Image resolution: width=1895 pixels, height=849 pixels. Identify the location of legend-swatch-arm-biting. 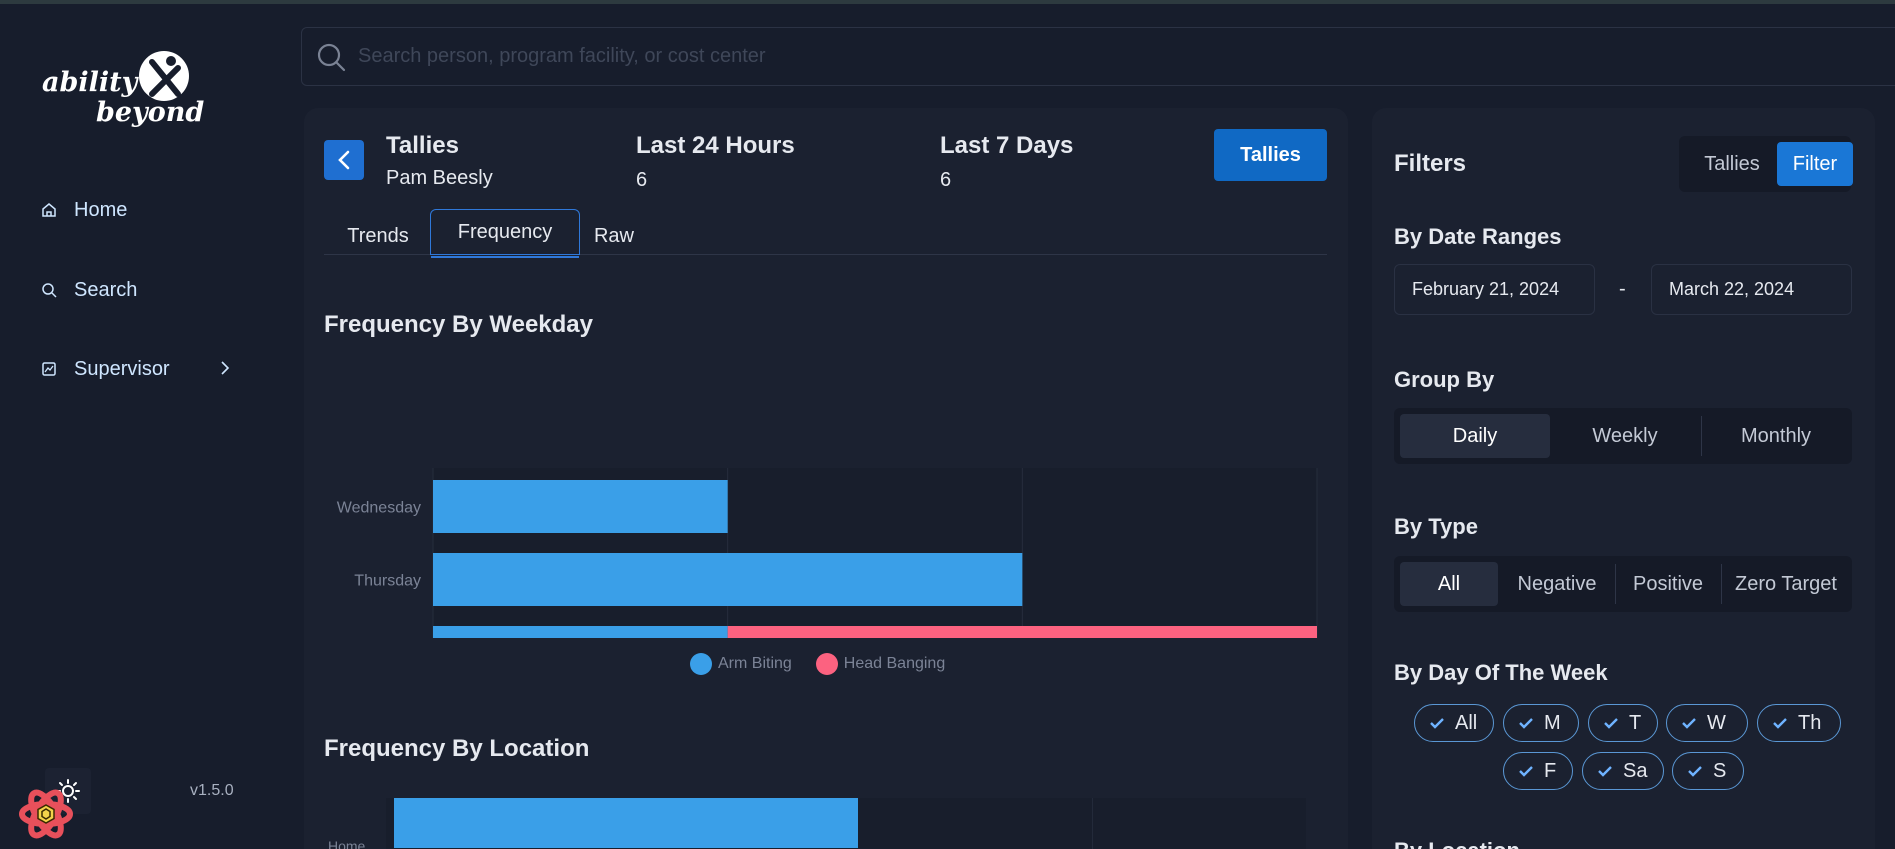
(701, 664).